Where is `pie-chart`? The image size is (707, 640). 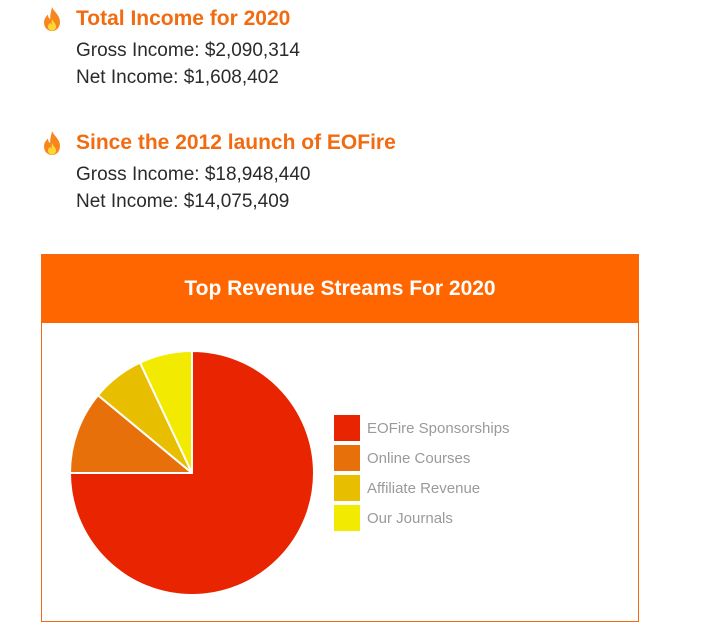 pie-chart is located at coordinates (192, 473).